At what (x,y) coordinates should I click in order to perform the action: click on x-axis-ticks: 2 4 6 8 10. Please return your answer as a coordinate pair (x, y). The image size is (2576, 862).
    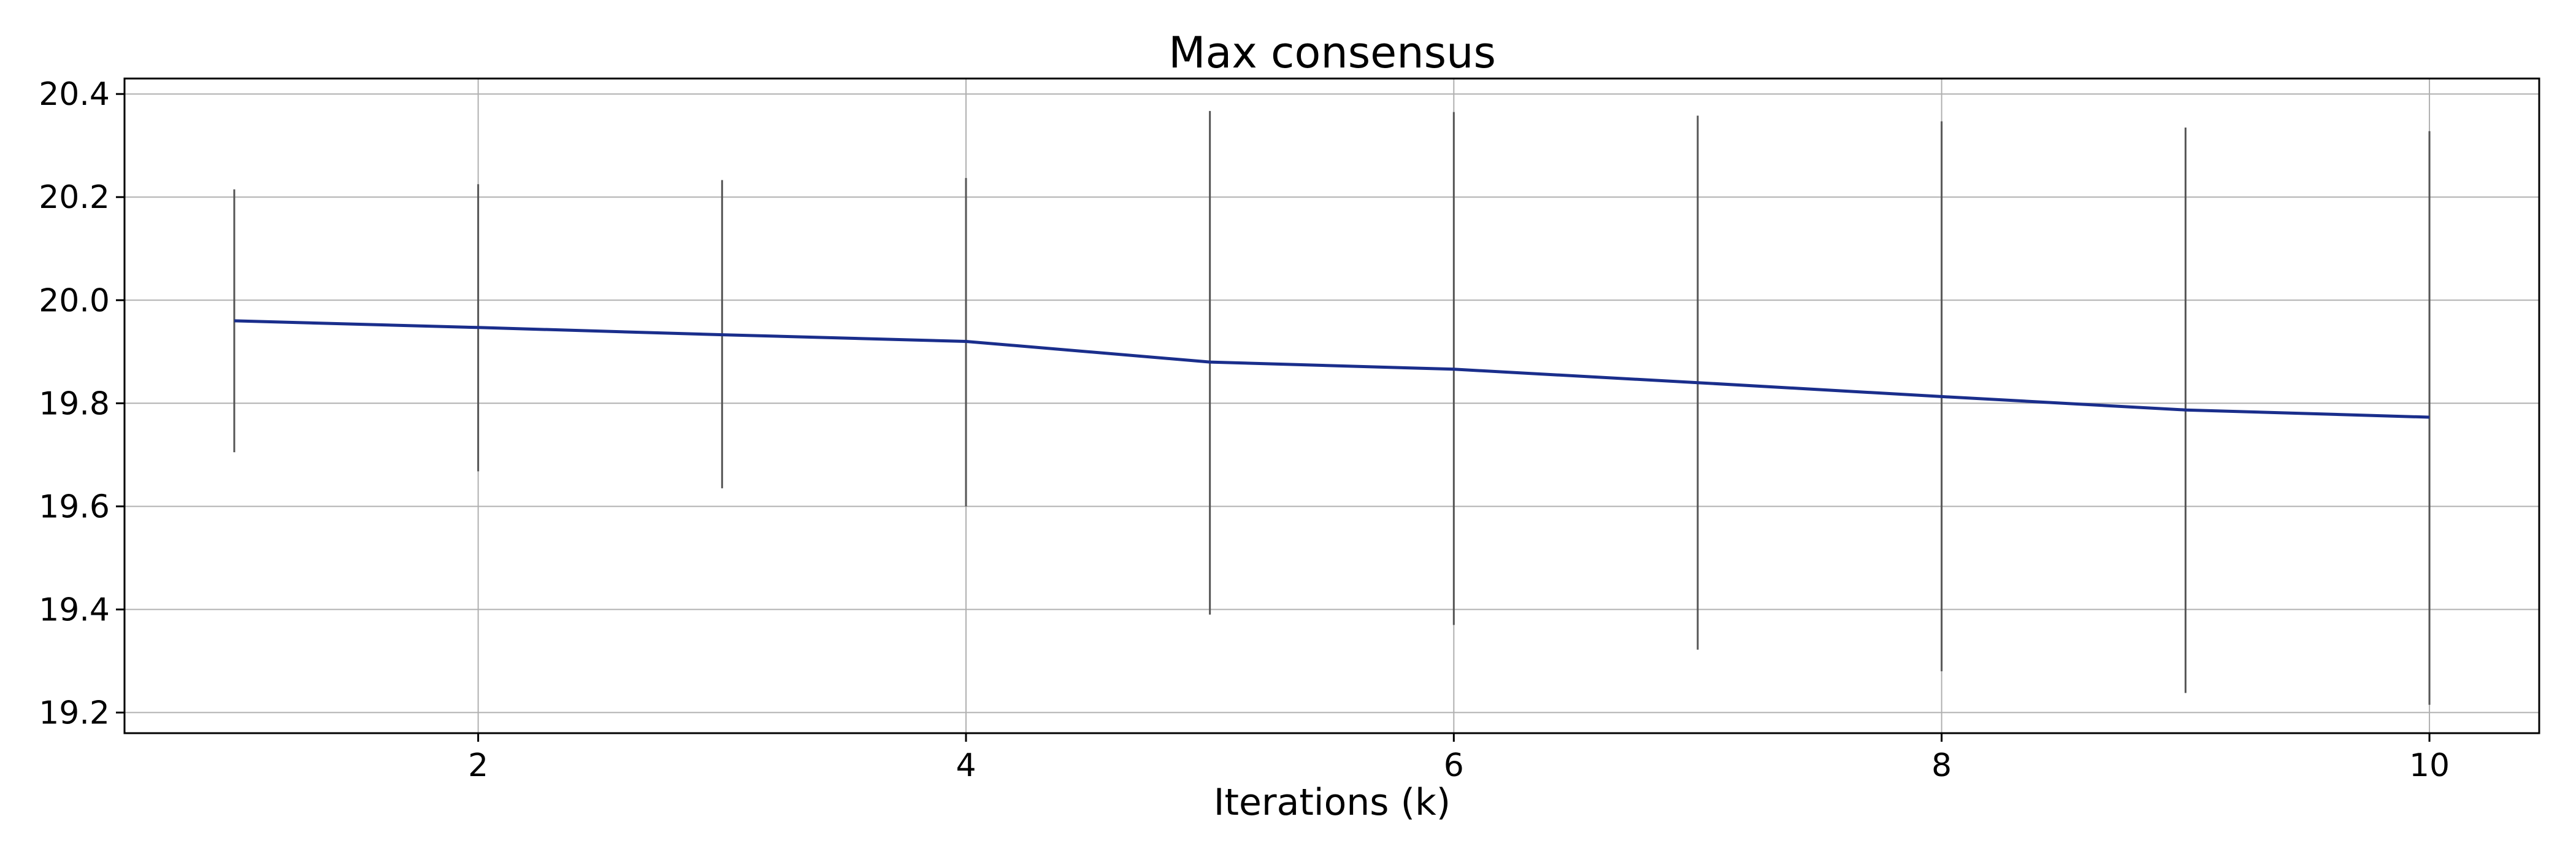
    Looking at the image, I should click on (1459, 759).